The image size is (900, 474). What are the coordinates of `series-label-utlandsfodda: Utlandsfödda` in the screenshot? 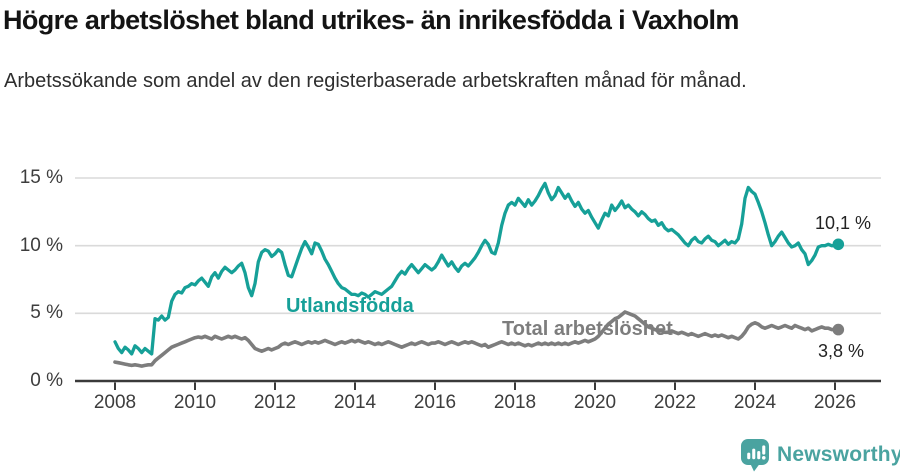 It's located at (350, 306).